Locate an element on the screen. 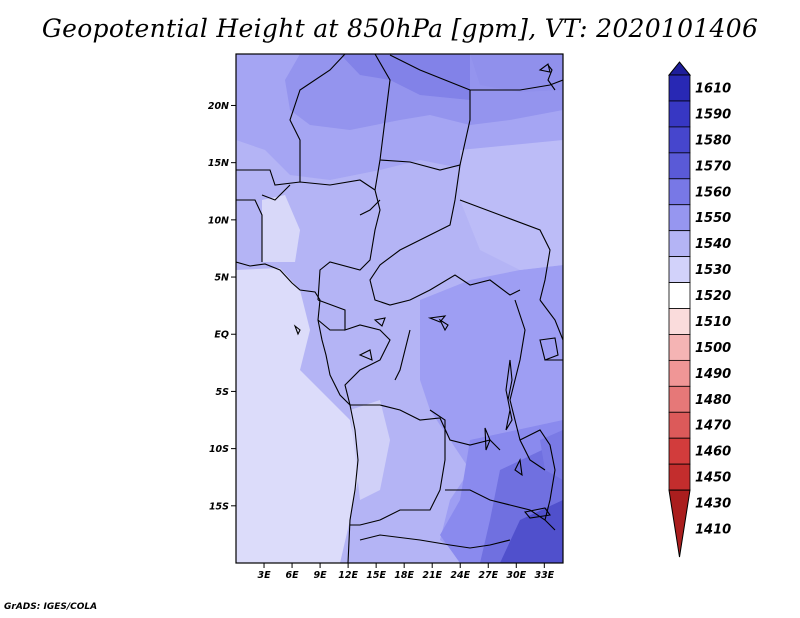  colorbar-label: 1500 is located at coordinates (713, 348).